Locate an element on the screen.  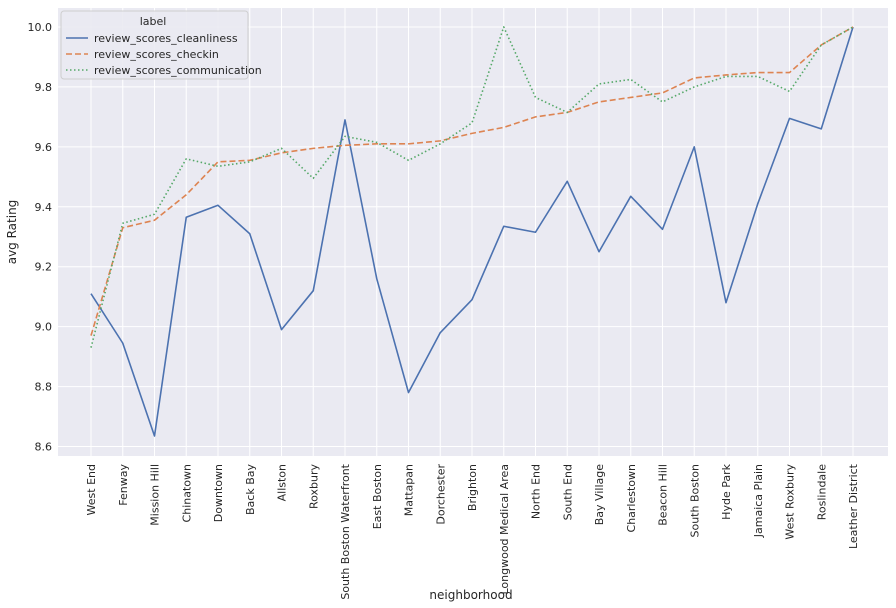
legend-entry-label: review_scores_cleanliness is located at coordinates (166, 38).